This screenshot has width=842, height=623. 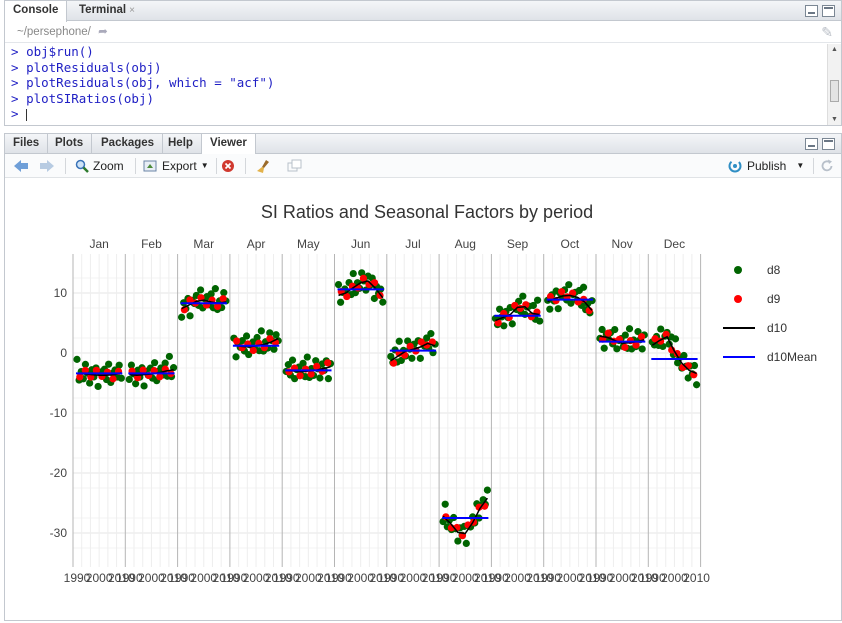 I want to click on tab-packages-label: Packages, so click(x=128, y=143).